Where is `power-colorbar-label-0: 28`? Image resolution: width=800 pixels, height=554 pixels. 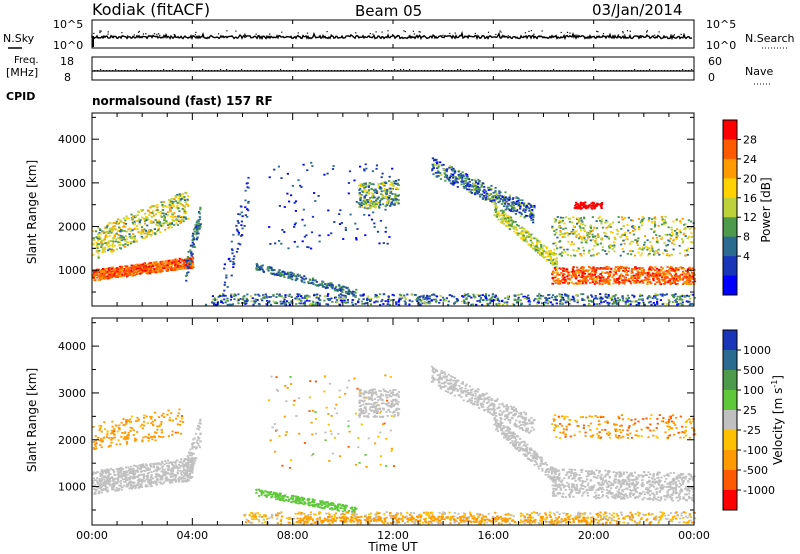 power-colorbar-label-0: 28 is located at coordinates (750, 139).